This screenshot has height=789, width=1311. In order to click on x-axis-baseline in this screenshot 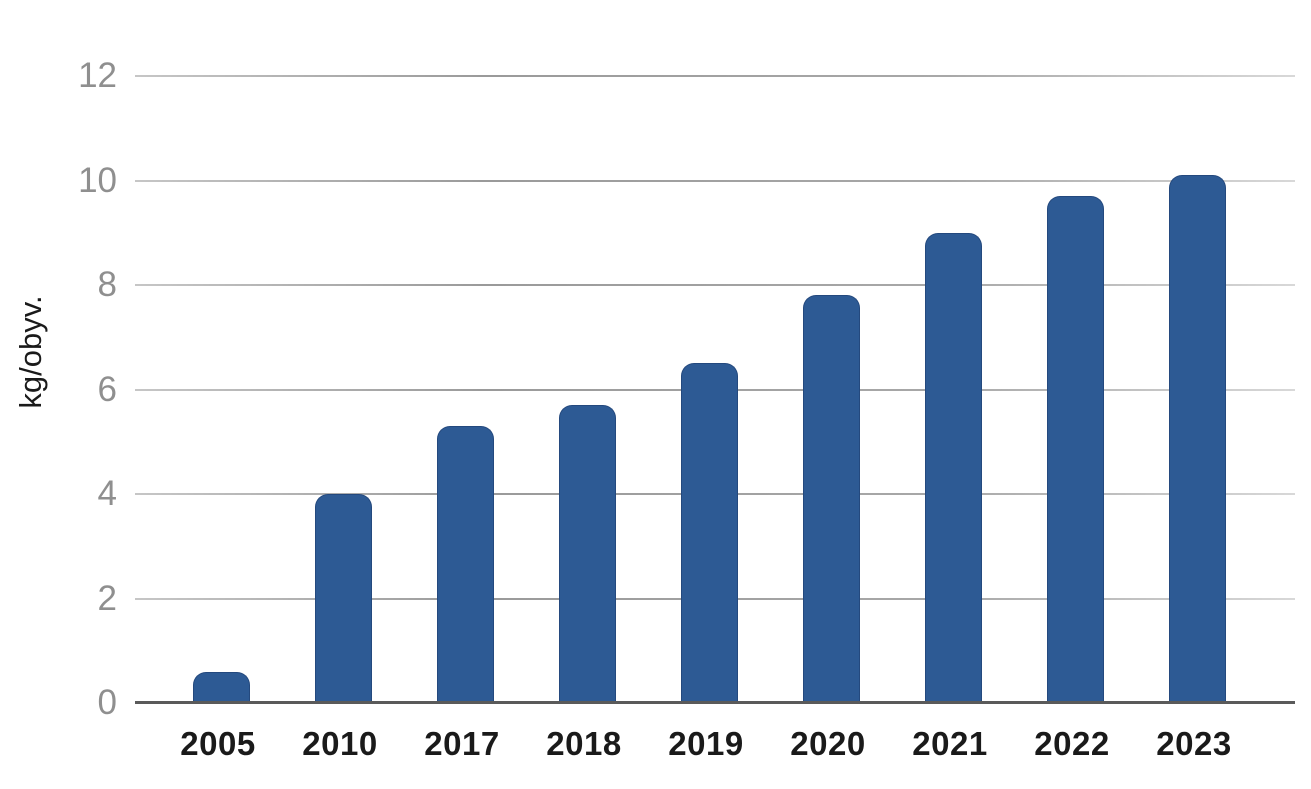, I will do `click(715, 702)`.